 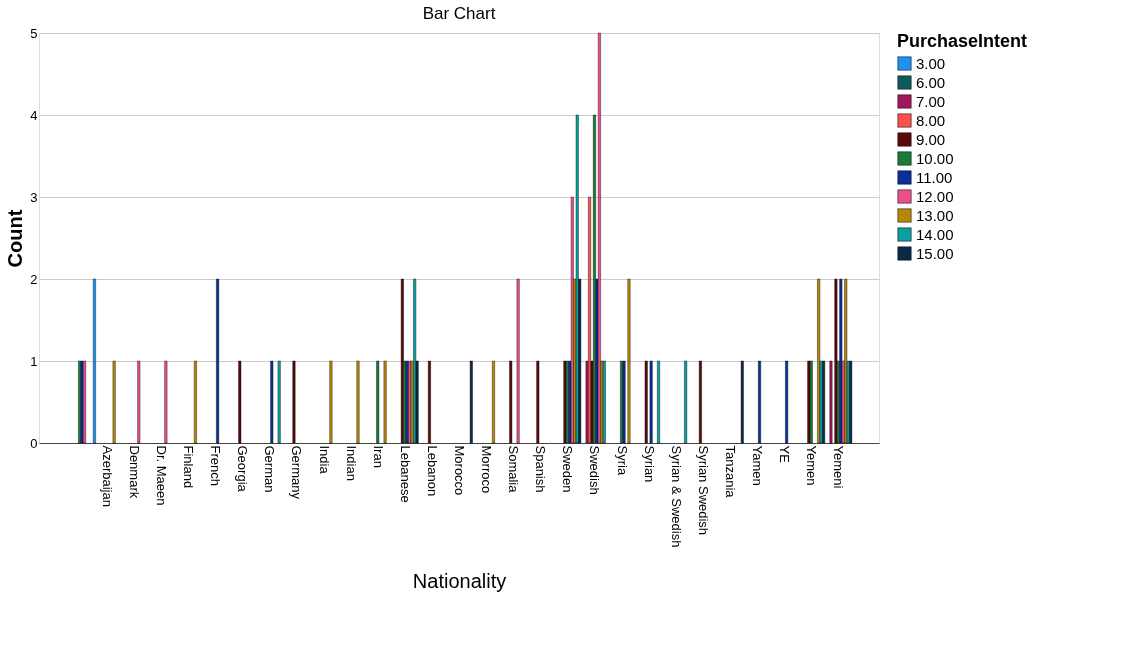 I want to click on x-tick-label: German, so click(x=270, y=469).